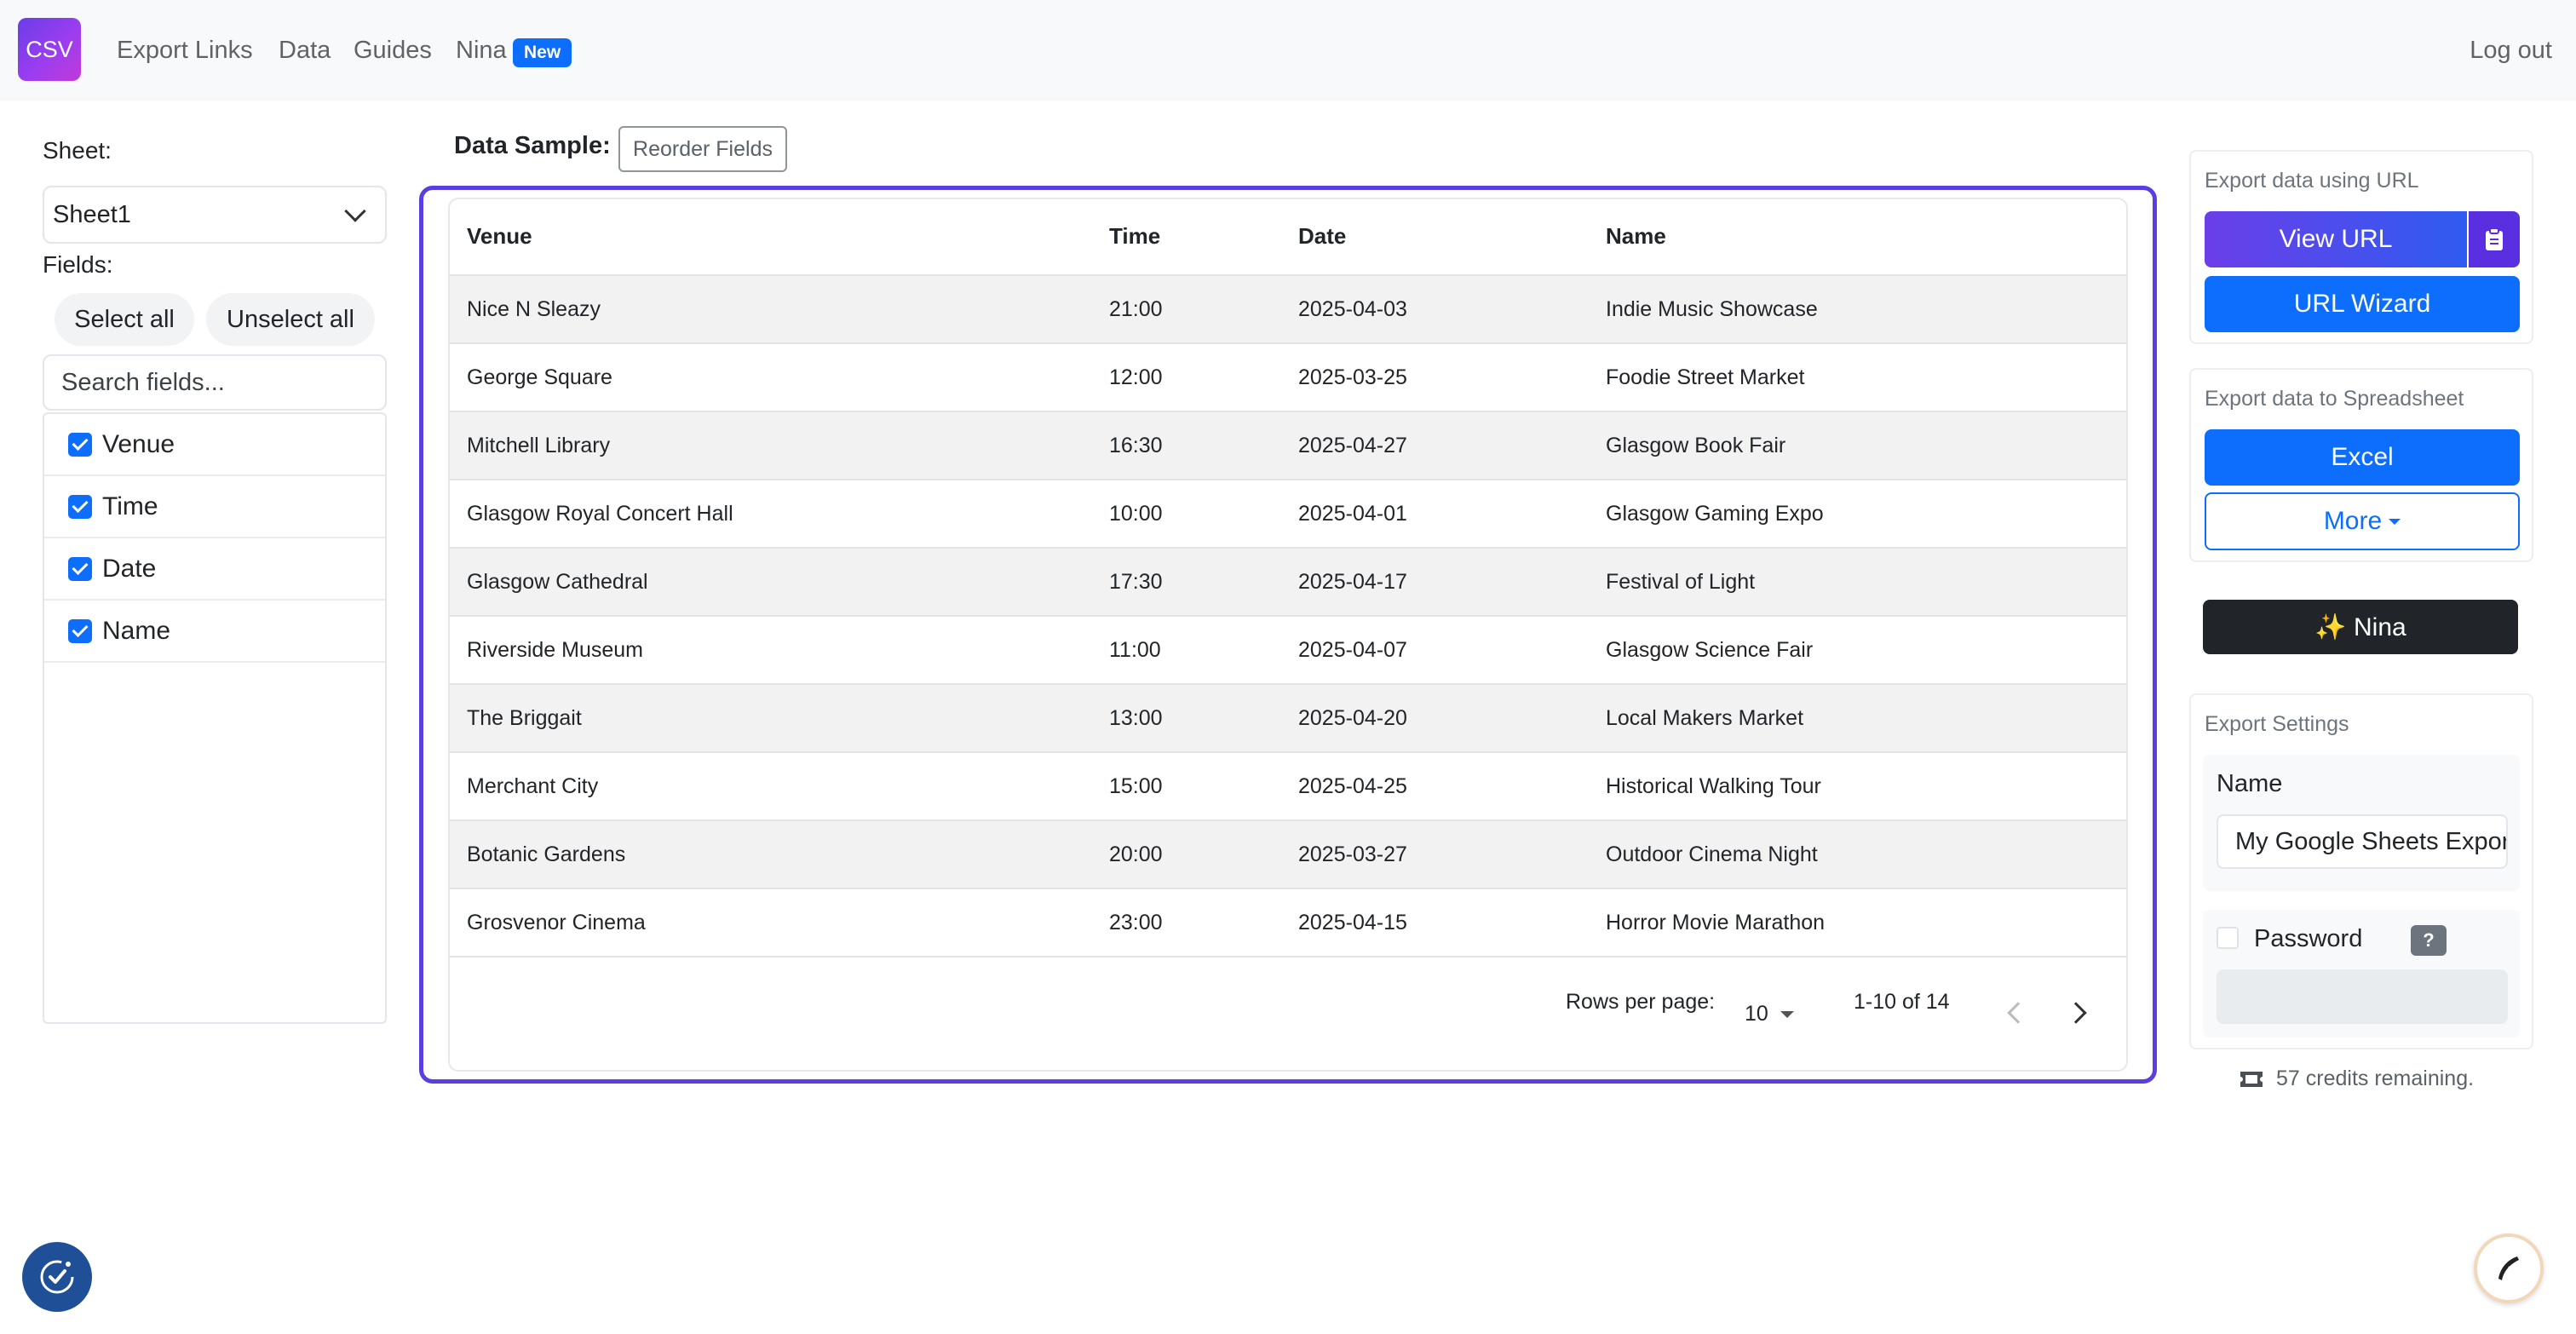 The image size is (2576, 1334). What do you see at coordinates (80, 507) in the screenshot?
I see `time-checkbox` at bounding box center [80, 507].